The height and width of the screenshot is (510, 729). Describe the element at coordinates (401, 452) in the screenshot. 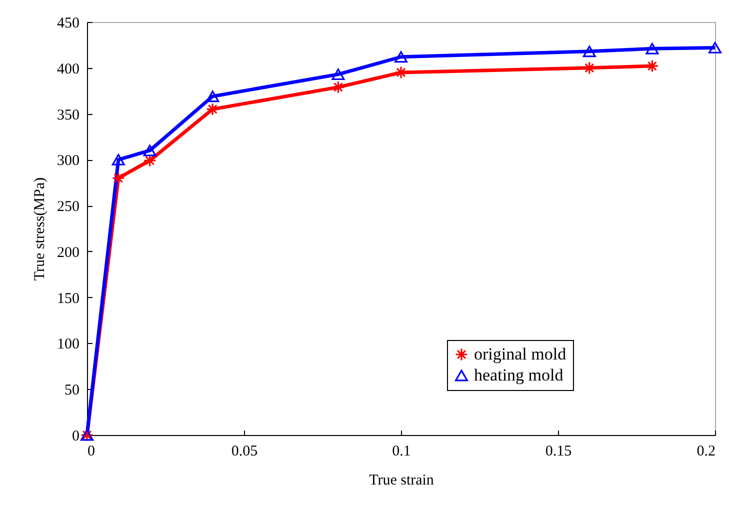

I see `x-tick-label: 0.1` at that location.